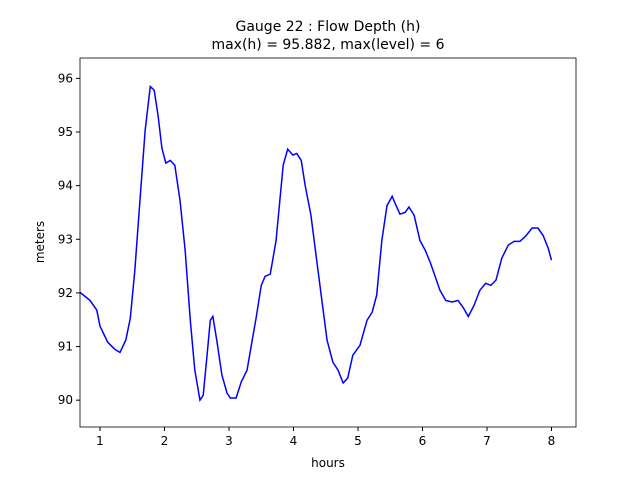 The height and width of the screenshot is (480, 640). I want to click on x-tick-label: 4, so click(294, 441).